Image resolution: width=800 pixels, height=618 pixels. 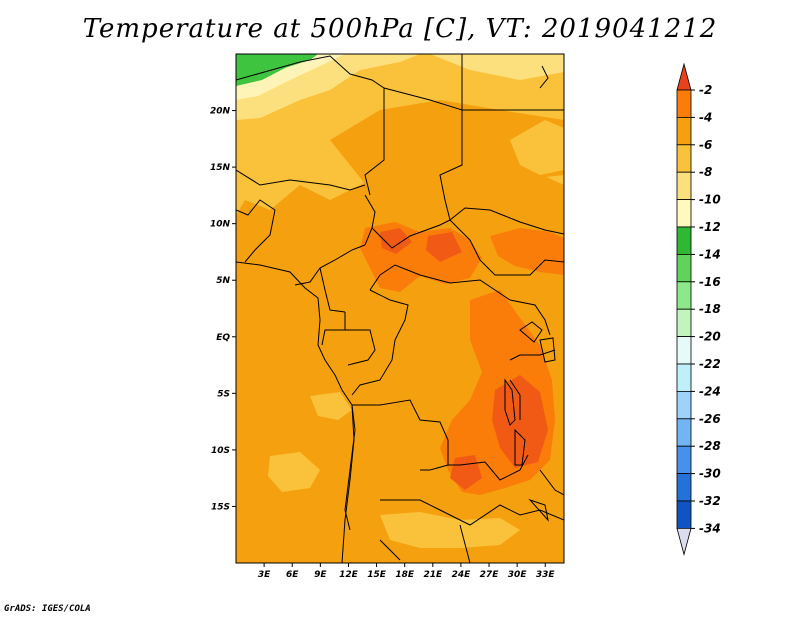 I want to click on field-region-central-hot, so click(x=421, y=245).